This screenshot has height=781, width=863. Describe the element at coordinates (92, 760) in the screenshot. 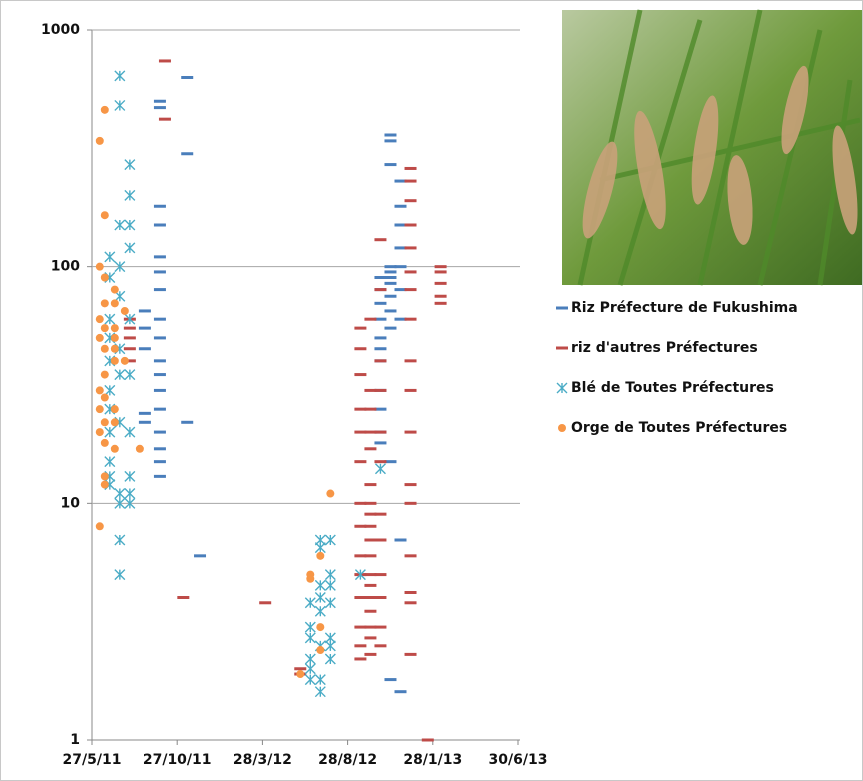

I see `x-tick-label: 27/5/11` at that location.